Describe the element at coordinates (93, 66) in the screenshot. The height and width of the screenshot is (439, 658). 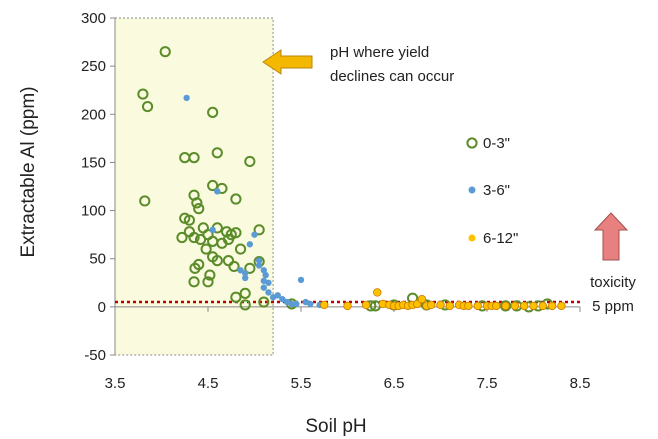
I see `y-tick-label: 250` at that location.